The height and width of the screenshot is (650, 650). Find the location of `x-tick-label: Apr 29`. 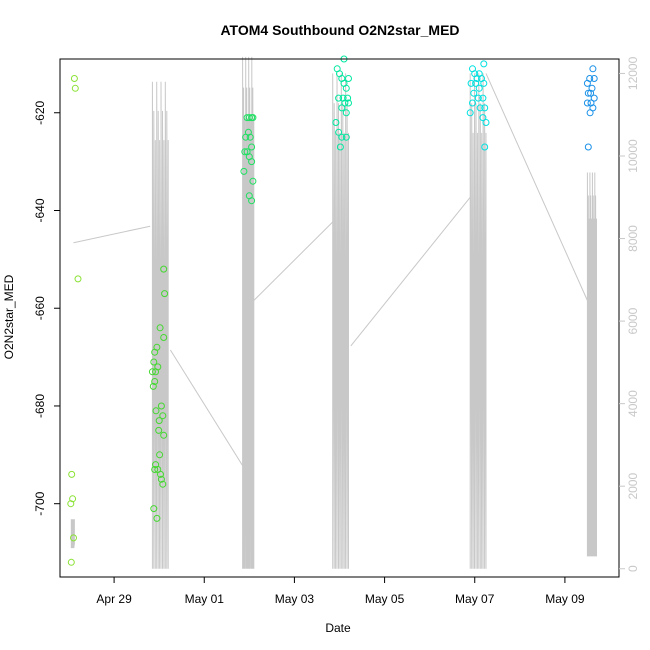

x-tick-label: Apr 29 is located at coordinates (114, 599).